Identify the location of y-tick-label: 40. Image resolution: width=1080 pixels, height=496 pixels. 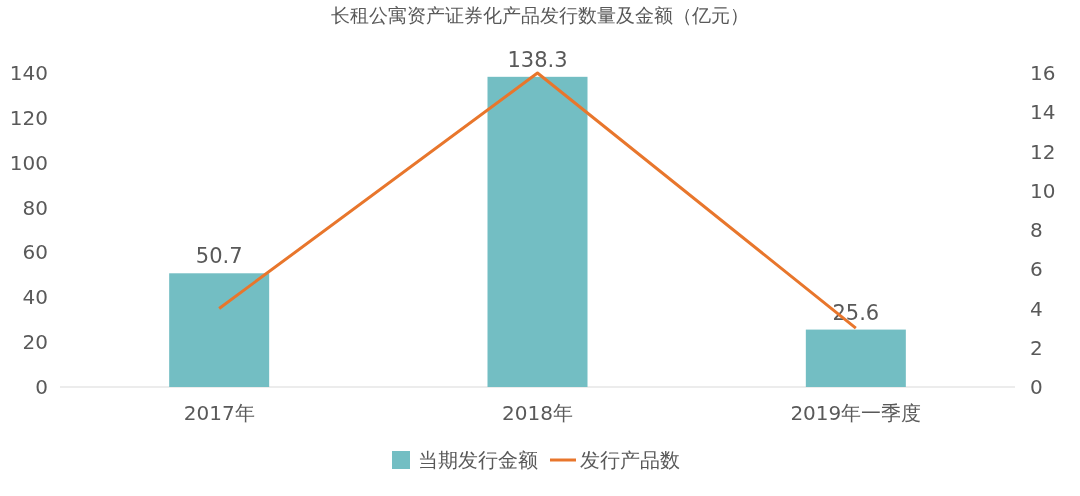
(35, 297).